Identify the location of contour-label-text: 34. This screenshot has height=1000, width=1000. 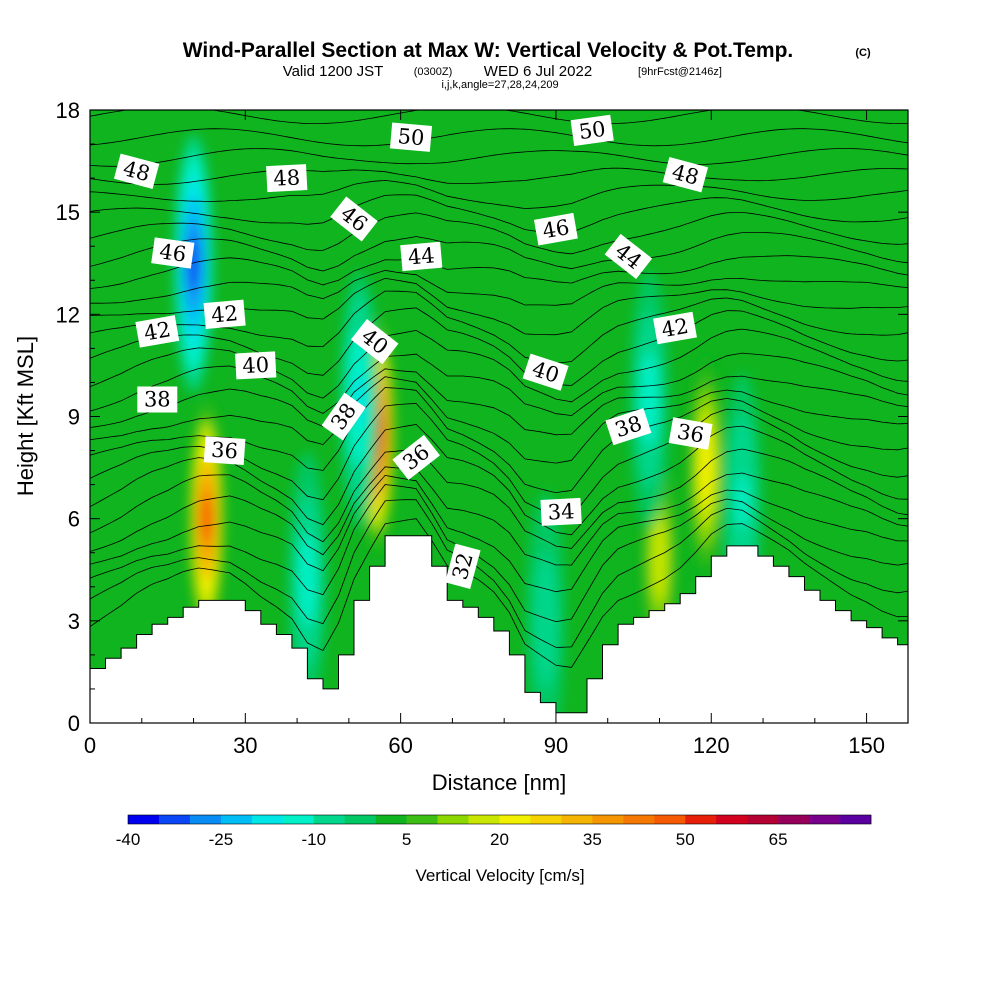
(561, 511).